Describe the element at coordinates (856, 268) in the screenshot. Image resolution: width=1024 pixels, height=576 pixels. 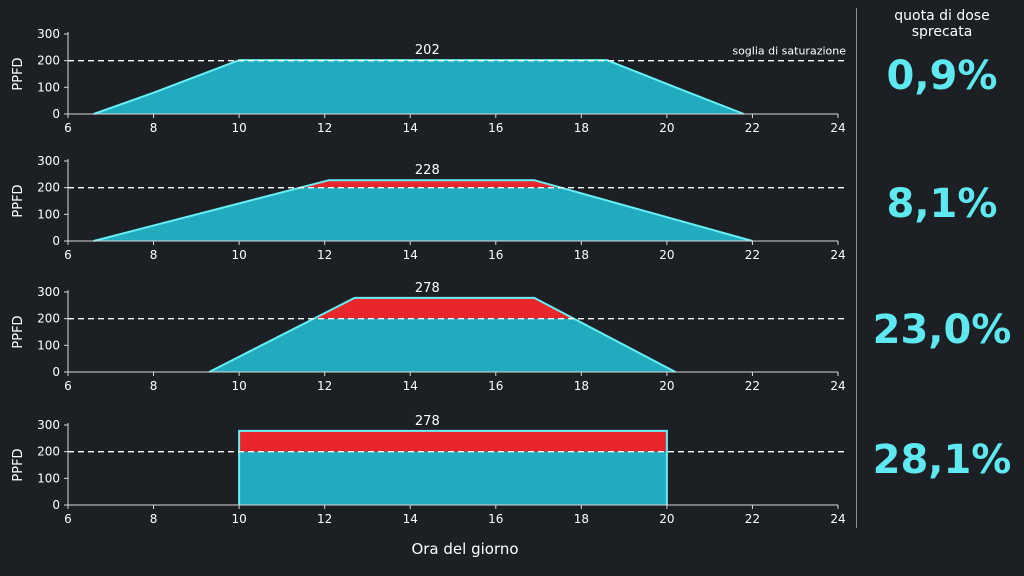
I see `panel-divider` at that location.